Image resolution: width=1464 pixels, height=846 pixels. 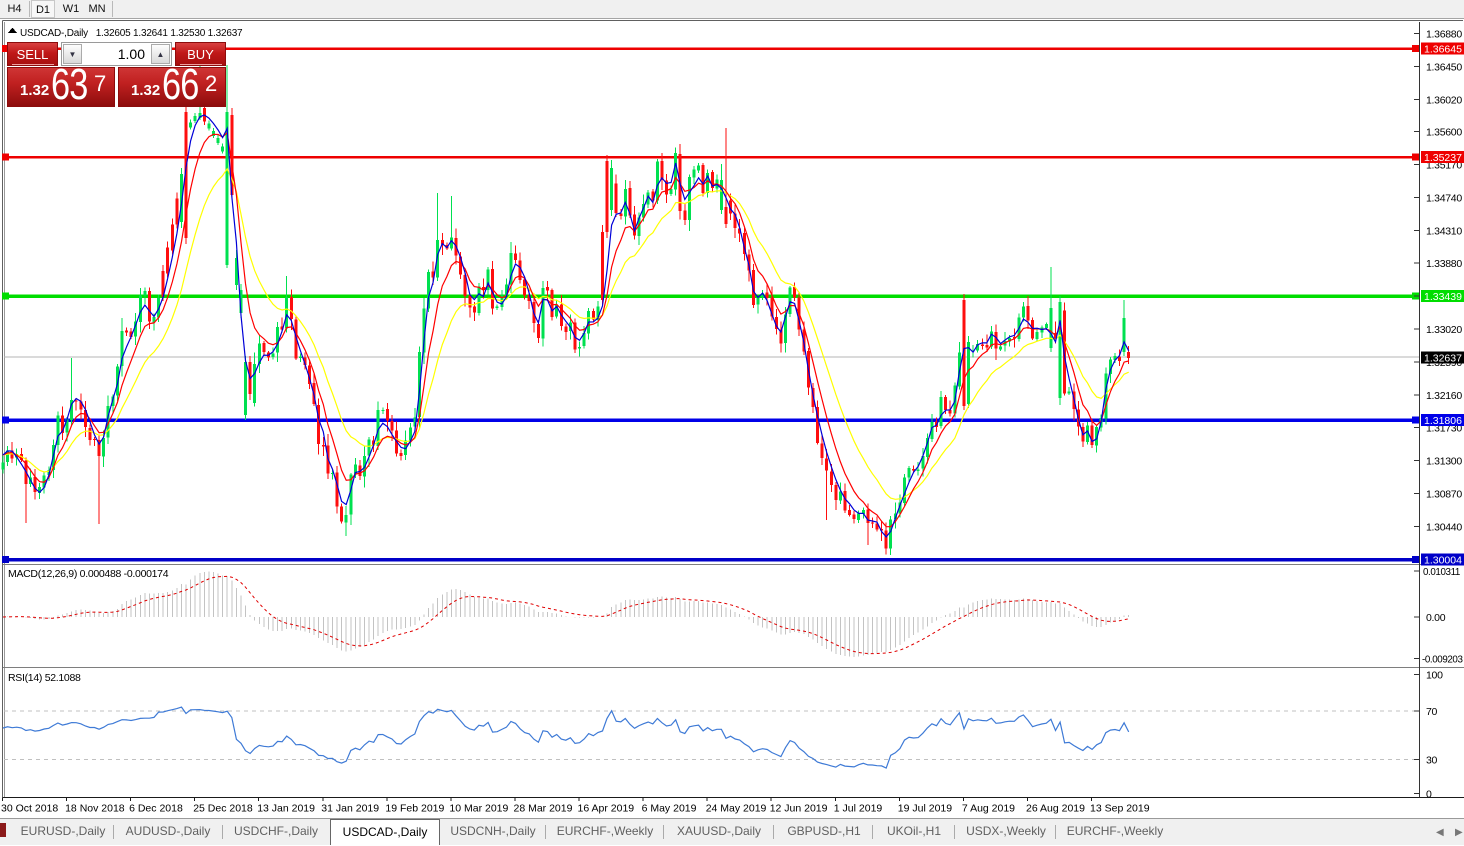 What do you see at coordinates (1443, 50) in the screenshot?
I see `svg-text: 1.36645` at bounding box center [1443, 50].